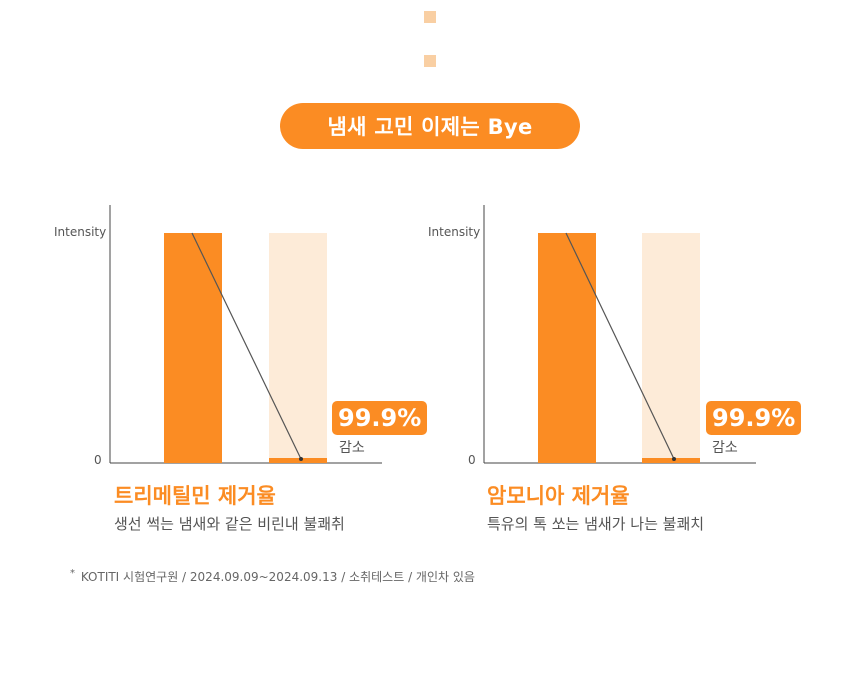 The image size is (860, 677). Describe the element at coordinates (98, 460) in the screenshot. I see `y-tick-zero-1: 0` at that location.